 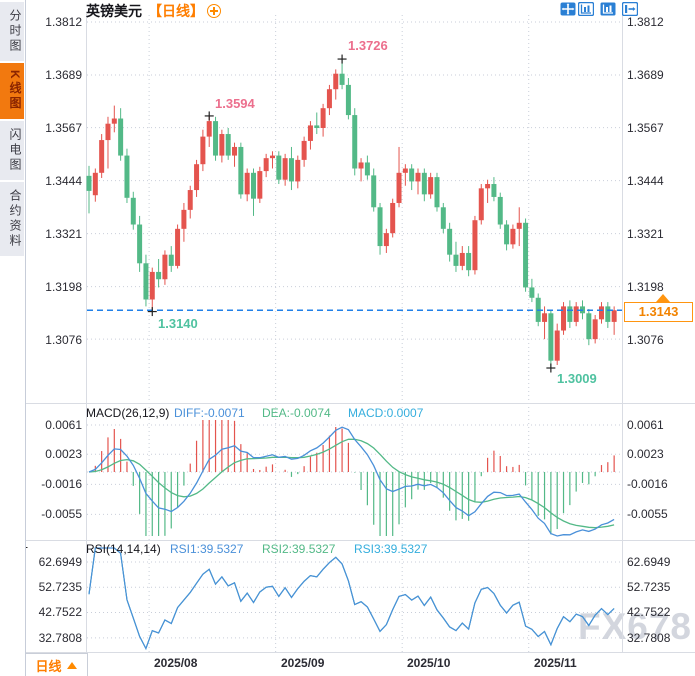 What do you see at coordinates (235, 103) in the screenshot?
I see `annotation-high-1: 1.3594` at bounding box center [235, 103].